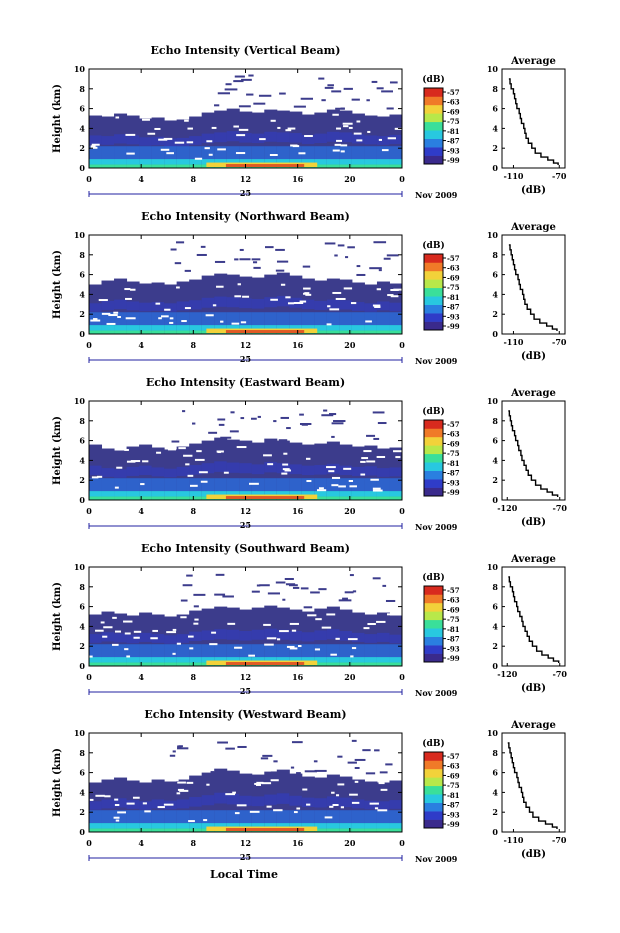 The width and height of the screenshot is (620, 933). What do you see at coordinates (533, 118) in the screenshot?
I see `average-frame` at bounding box center [533, 118].